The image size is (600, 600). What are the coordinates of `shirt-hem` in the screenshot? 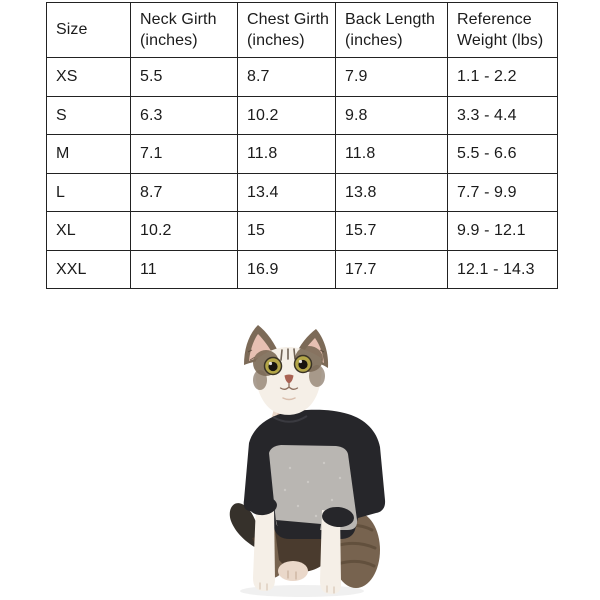 It's located at (298, 528).